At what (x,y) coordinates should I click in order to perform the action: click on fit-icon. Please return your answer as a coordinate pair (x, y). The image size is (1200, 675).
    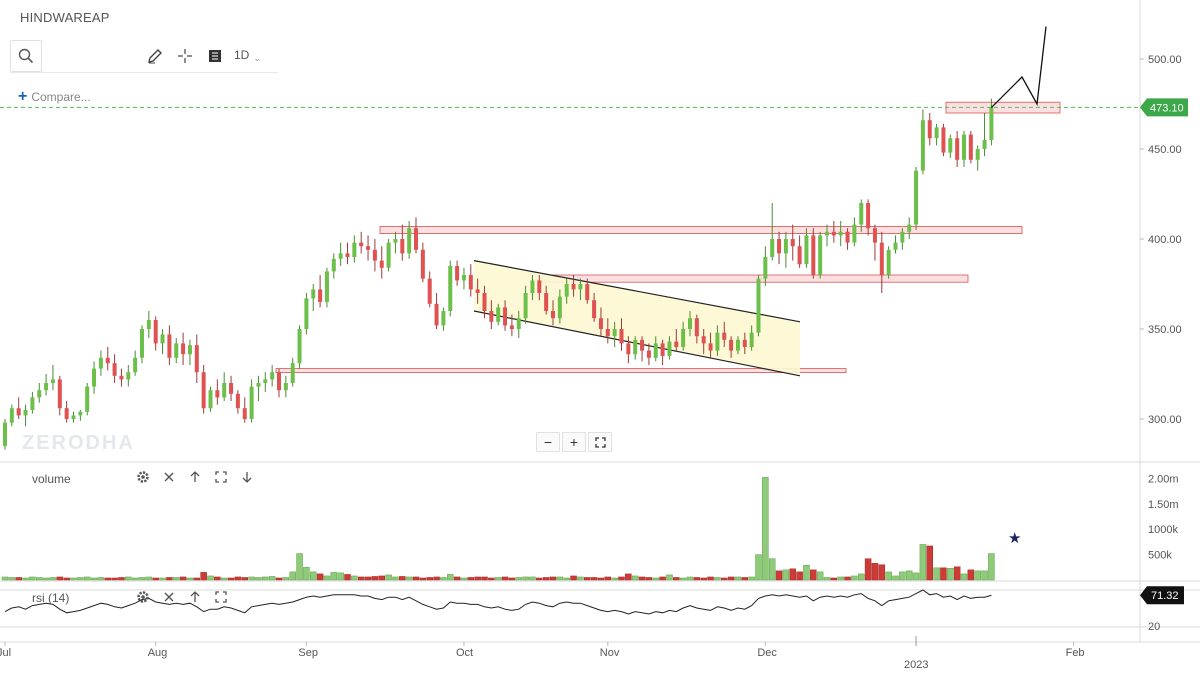
    Looking at the image, I should click on (600, 442).